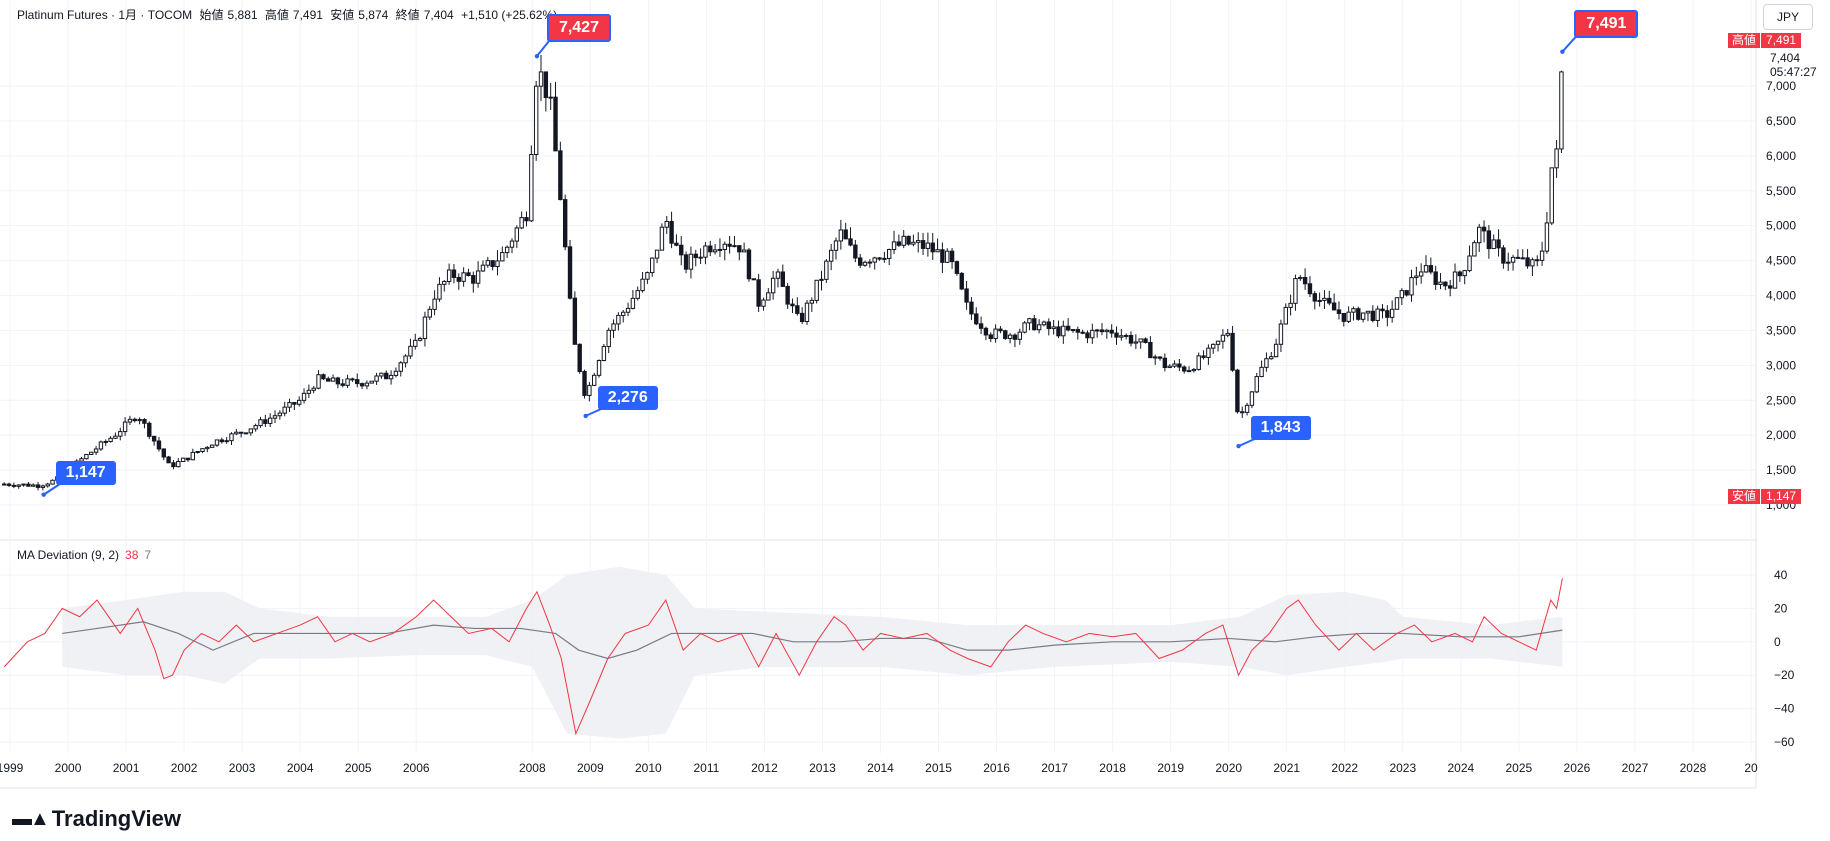 The width and height of the screenshot is (1830, 841). I want to click on indicator-value-1: 38, so click(132, 555).